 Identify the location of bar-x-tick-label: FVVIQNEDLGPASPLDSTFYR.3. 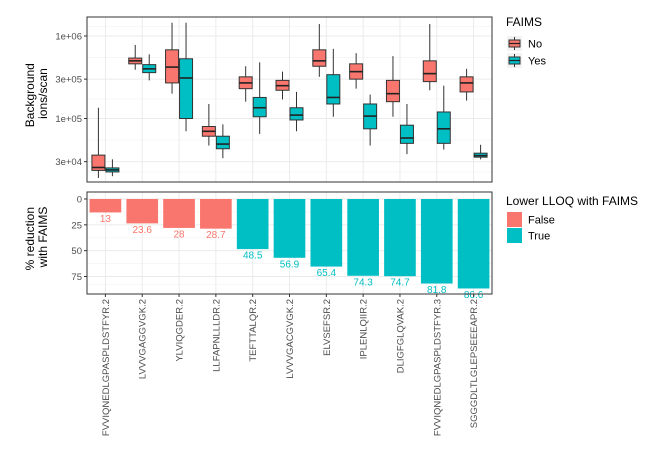
(437, 367).